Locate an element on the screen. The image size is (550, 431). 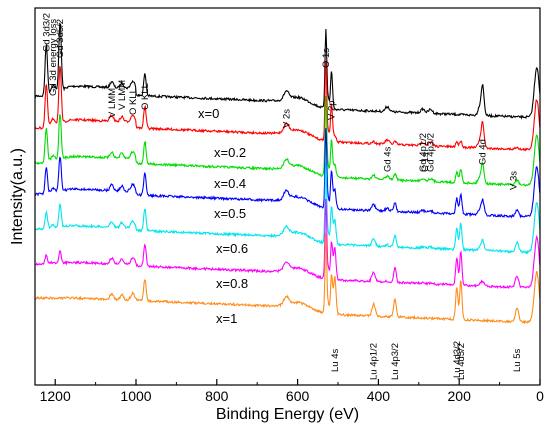
x-tick-label: 200 is located at coordinates (460, 396).